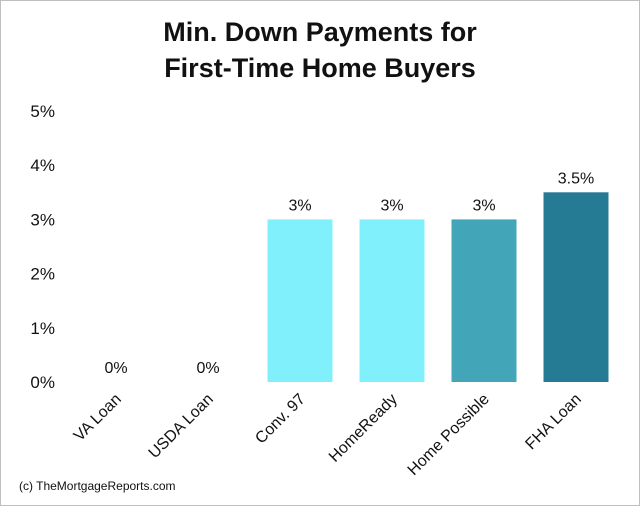 The image size is (640, 506). What do you see at coordinates (98, 418) in the screenshot?
I see `x-tick-label: VA Loan` at bounding box center [98, 418].